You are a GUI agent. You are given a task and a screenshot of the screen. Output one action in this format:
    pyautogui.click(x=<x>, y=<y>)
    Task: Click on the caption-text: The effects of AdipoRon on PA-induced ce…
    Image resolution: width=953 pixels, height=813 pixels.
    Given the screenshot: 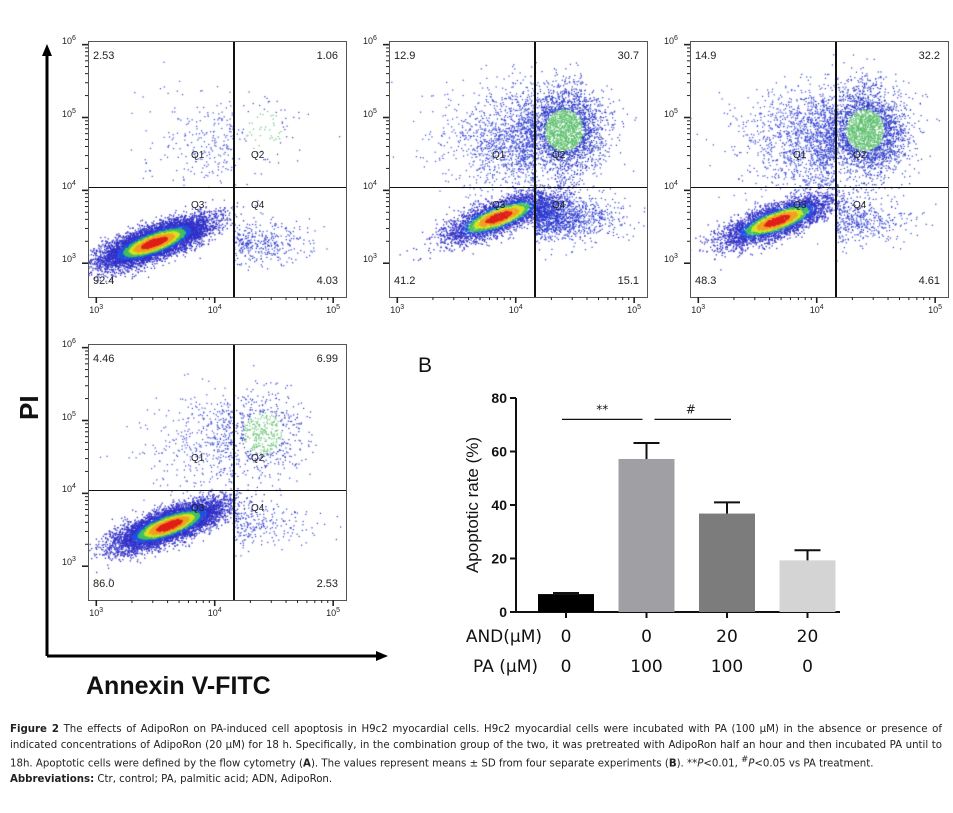 What is the action you would take?
    pyautogui.click(x=476, y=747)
    